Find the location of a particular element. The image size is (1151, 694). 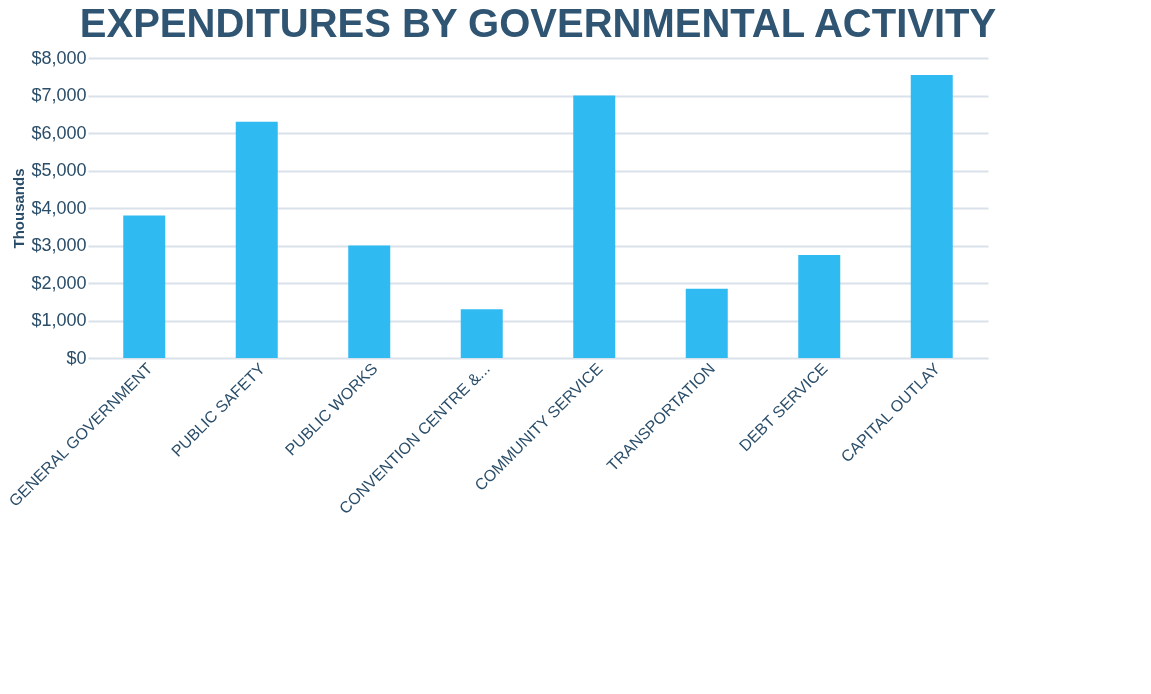

y-axis-title: Thousands is located at coordinates (19, 208).